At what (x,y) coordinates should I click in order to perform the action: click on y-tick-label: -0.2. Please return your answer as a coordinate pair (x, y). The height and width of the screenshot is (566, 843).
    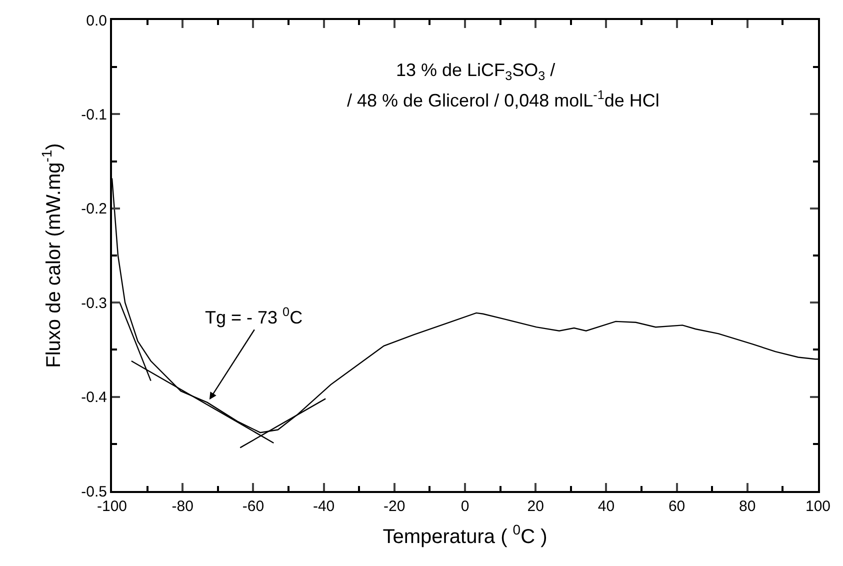
    Looking at the image, I should click on (94, 209).